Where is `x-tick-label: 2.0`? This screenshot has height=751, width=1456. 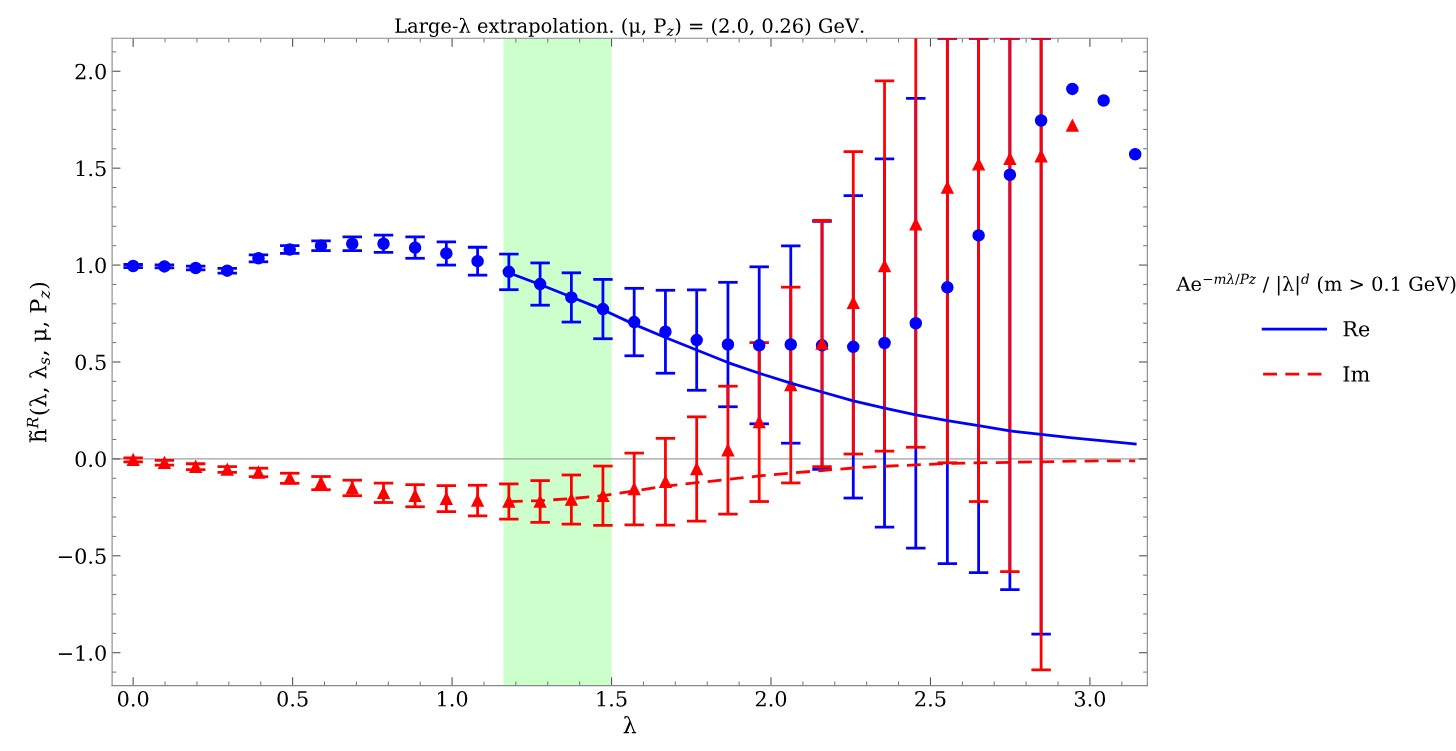 x-tick-label: 2.0 is located at coordinates (771, 698).